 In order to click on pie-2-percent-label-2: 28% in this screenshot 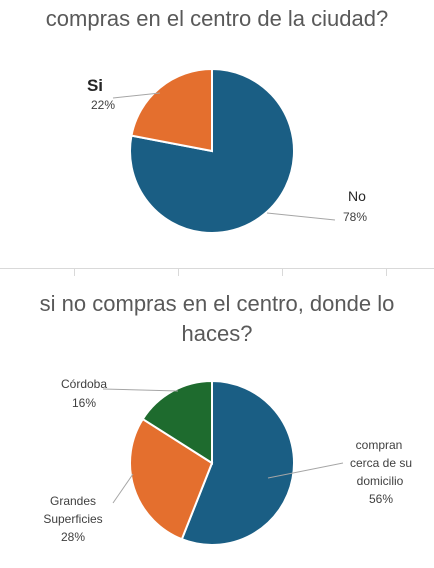, I will do `click(73, 537)`.